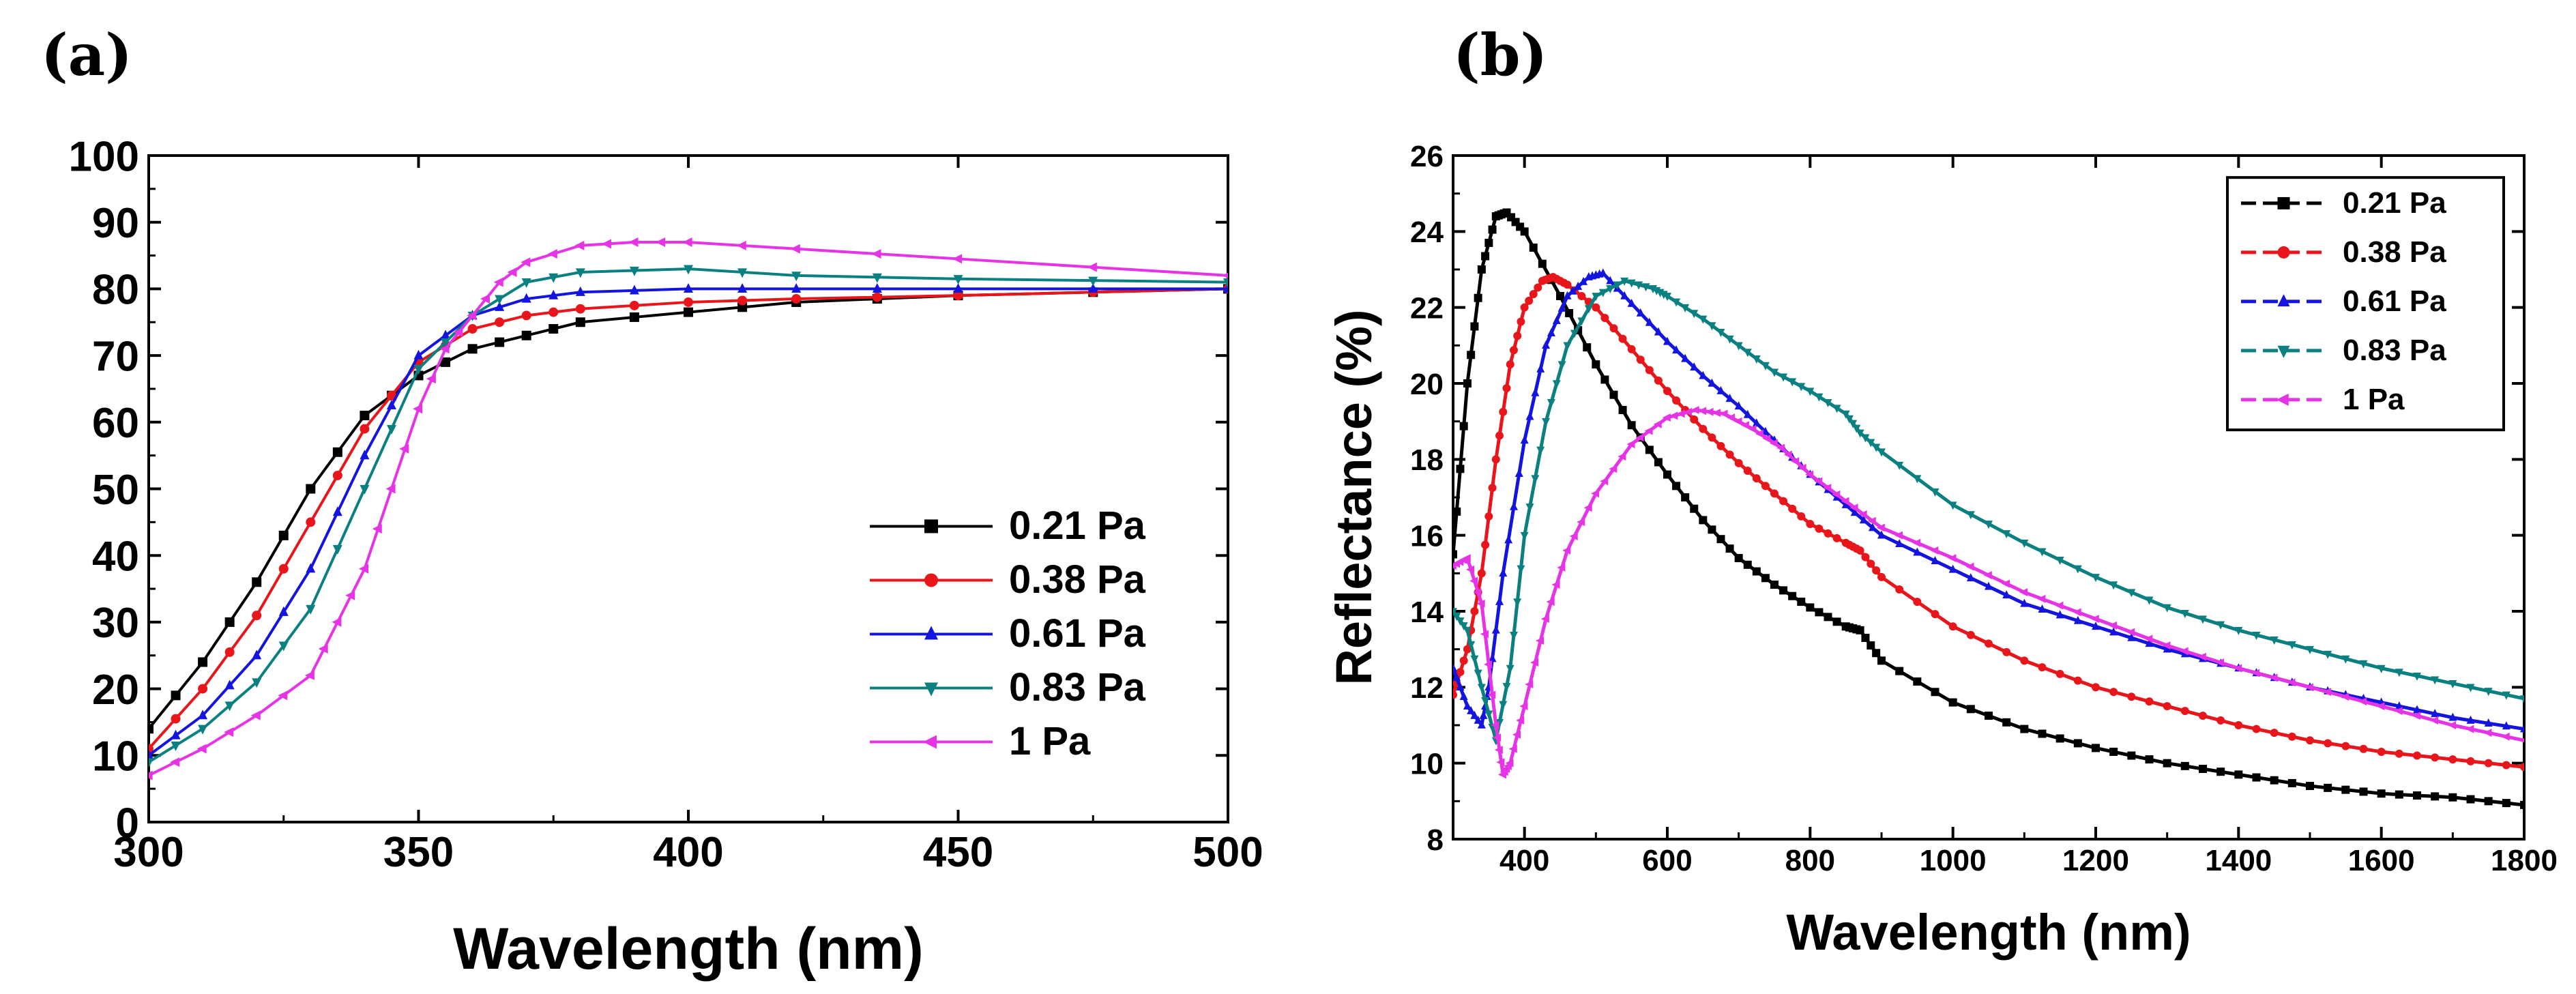 Image resolution: width=2576 pixels, height=994 pixels. I want to click on legend-marker, so click(931, 526).